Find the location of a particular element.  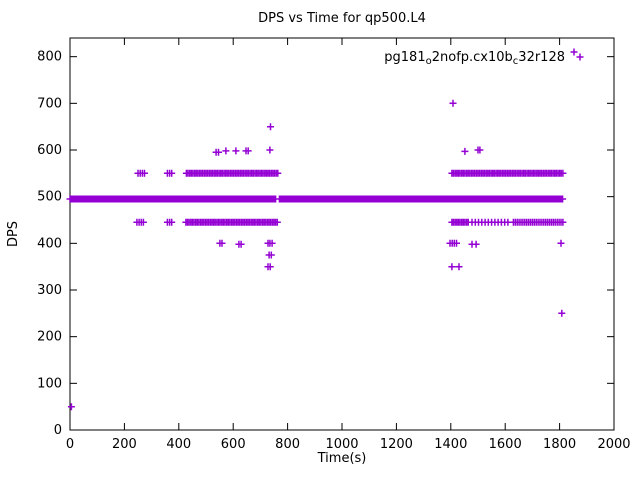

y-tick-label: 0 is located at coordinates (58, 430).